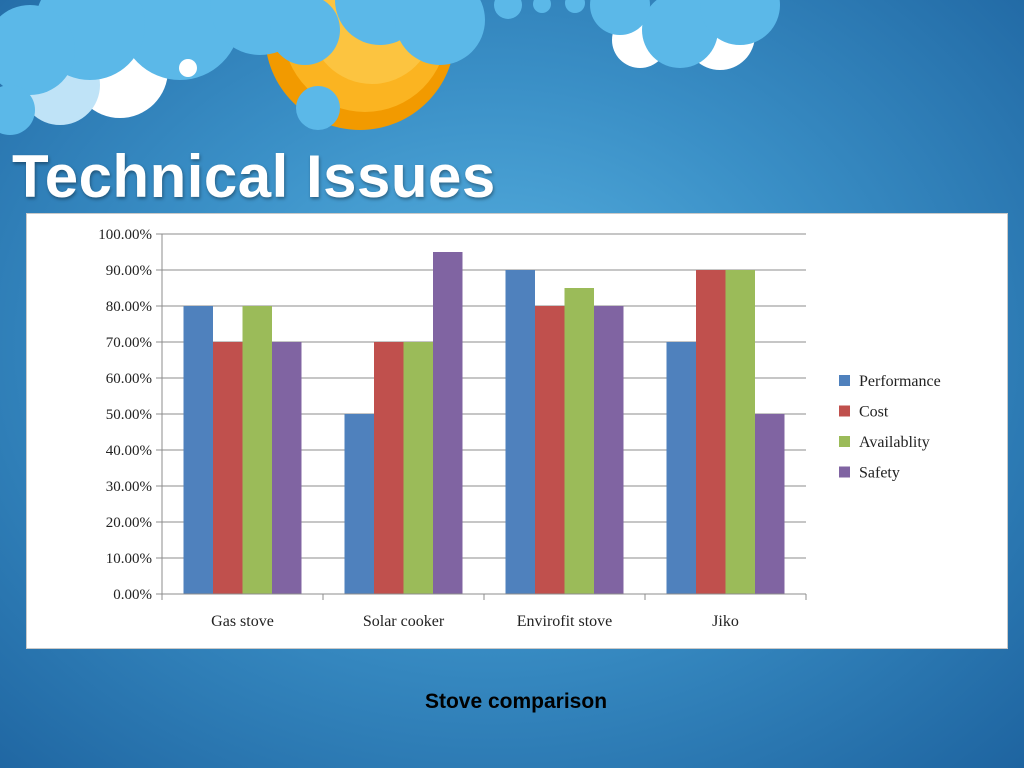 The width and height of the screenshot is (1024, 768). Describe the element at coordinates (427, 65) in the screenshot. I see `cloud-center-icon` at that location.